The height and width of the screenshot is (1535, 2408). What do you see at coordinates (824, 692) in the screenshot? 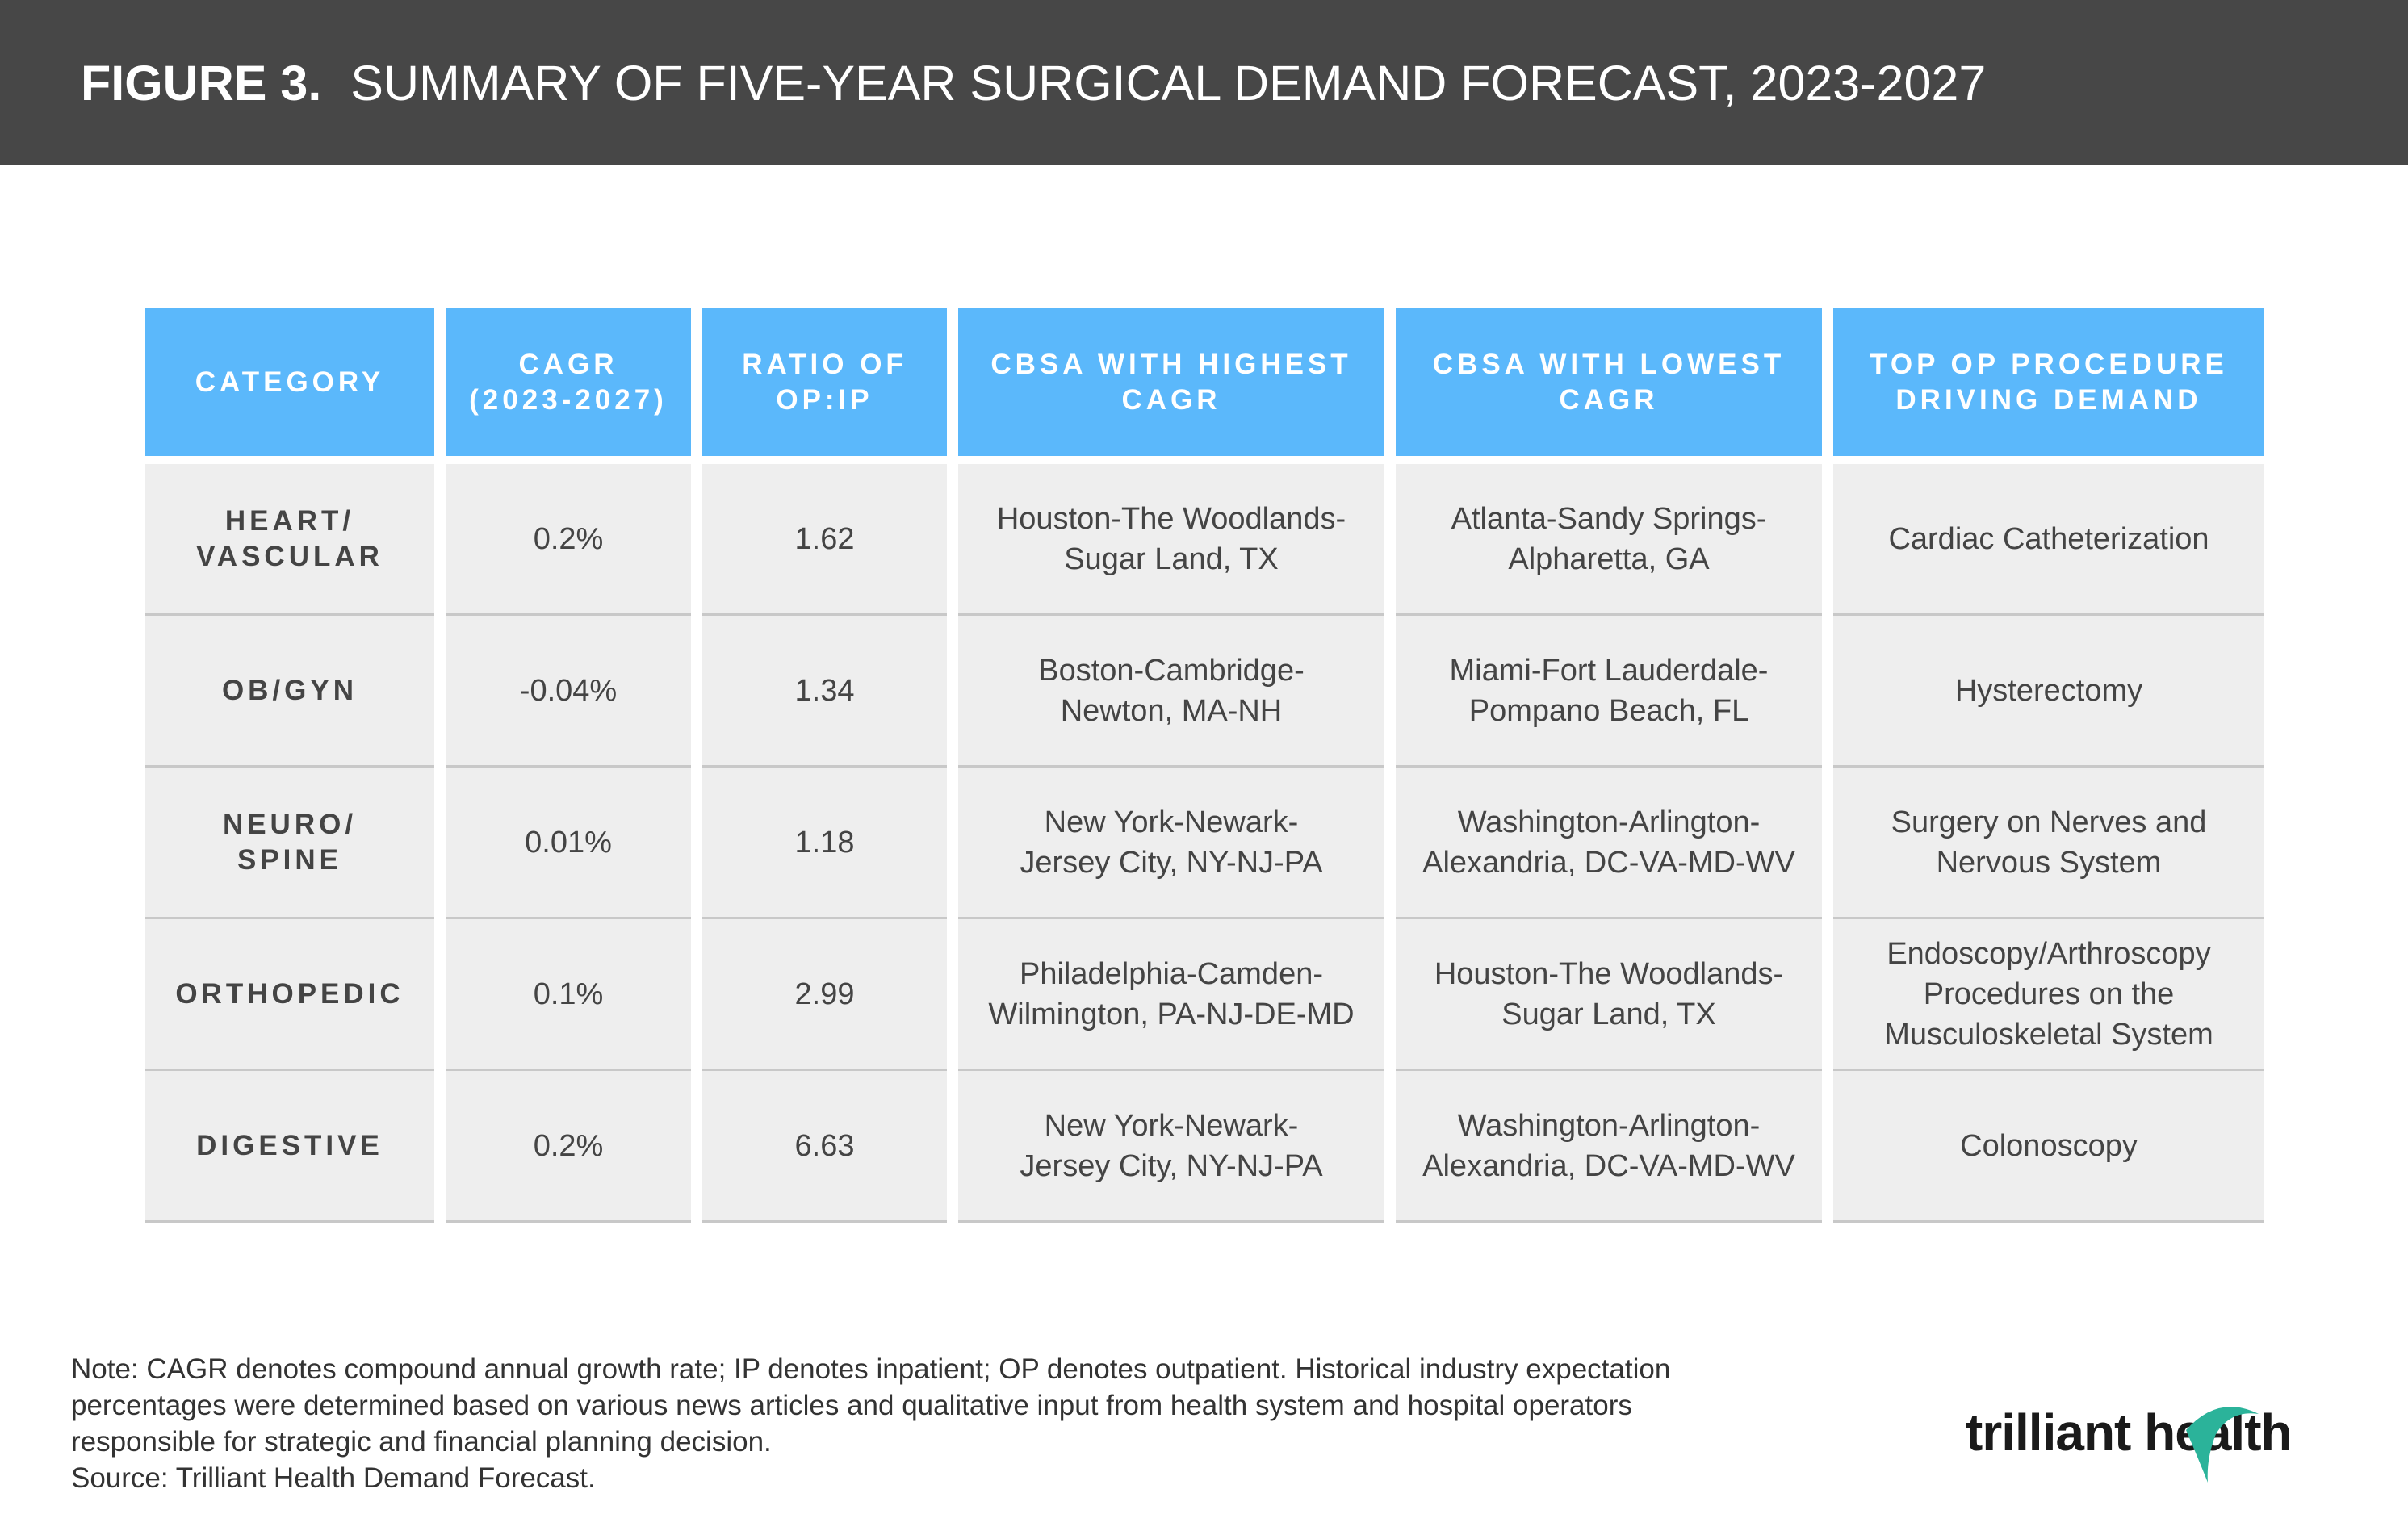
I see `cell-ratio: 1.34` at bounding box center [824, 692].